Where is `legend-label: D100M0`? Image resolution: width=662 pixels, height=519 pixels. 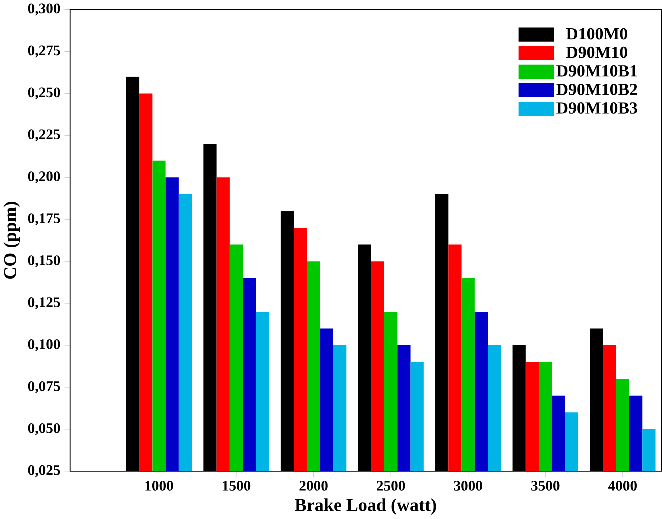 legend-label: D100M0 is located at coordinates (597, 34).